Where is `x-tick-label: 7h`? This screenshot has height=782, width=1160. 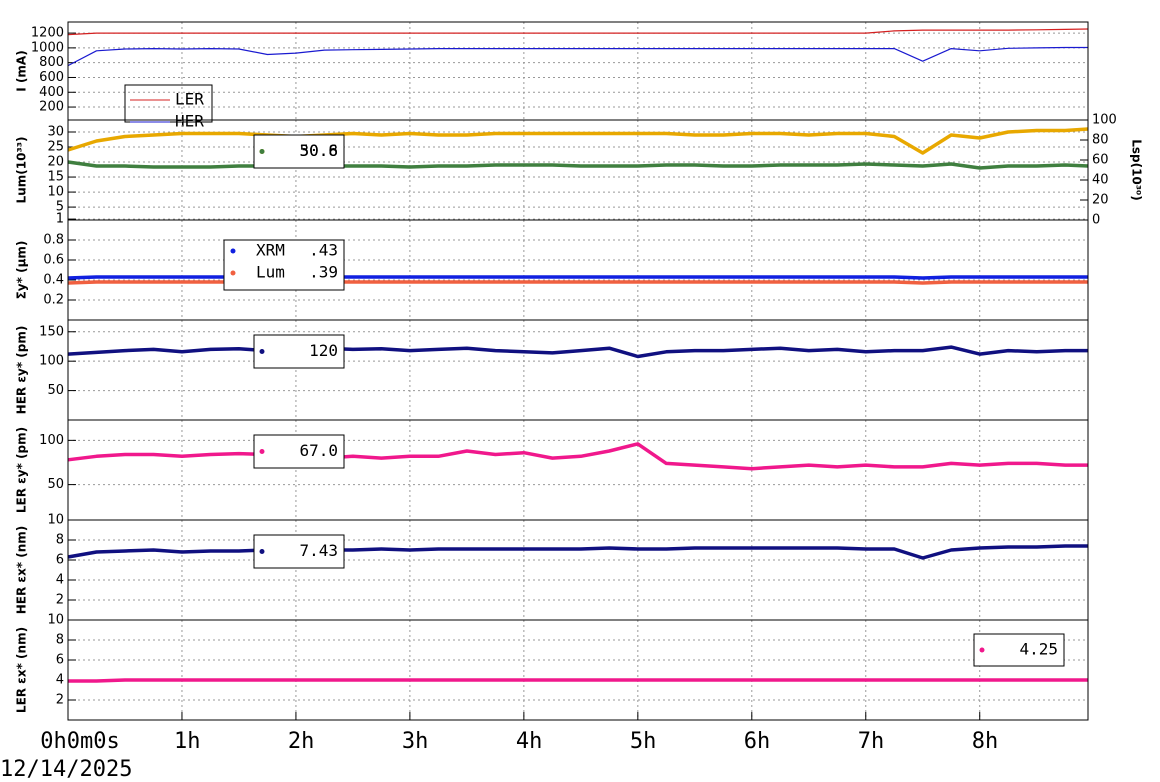
x-tick-label: 7h is located at coordinates (871, 741).